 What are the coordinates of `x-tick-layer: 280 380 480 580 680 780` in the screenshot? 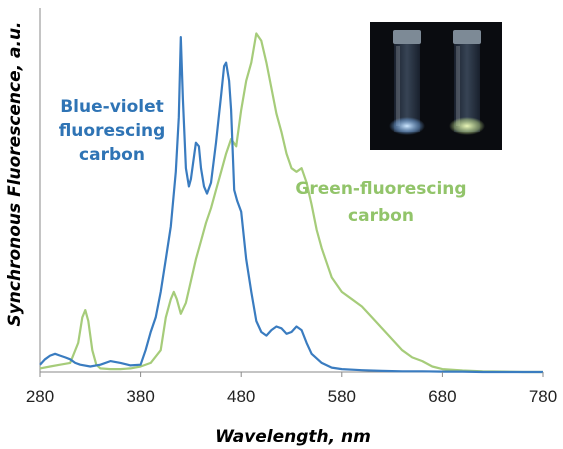 It's located at (291, 389).